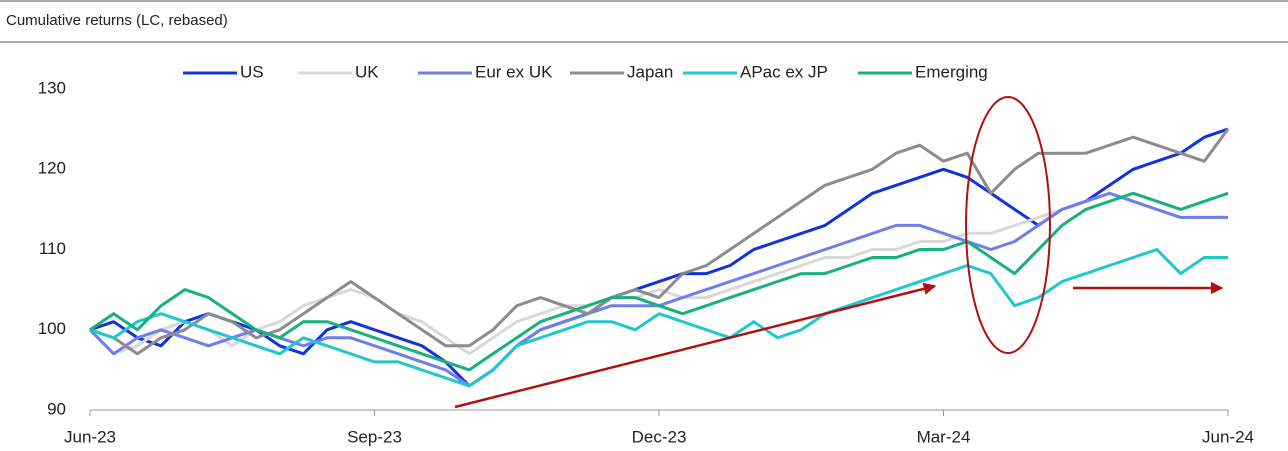 This screenshot has height=451, width=1288. Describe the element at coordinates (784, 71) in the screenshot. I see `legend-label: APac ex JP` at that location.